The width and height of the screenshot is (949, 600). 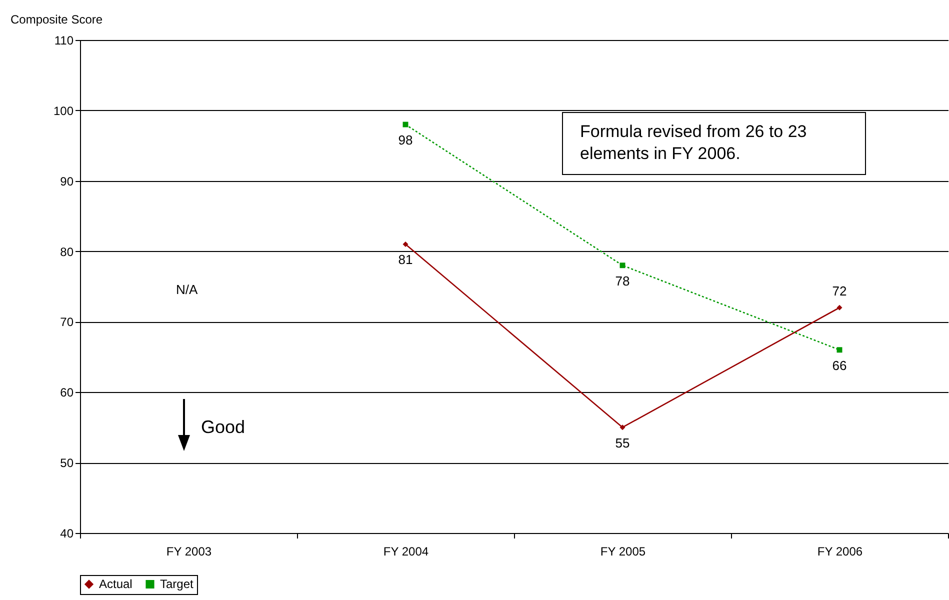 I want to click on data-label: 72, so click(x=839, y=291).